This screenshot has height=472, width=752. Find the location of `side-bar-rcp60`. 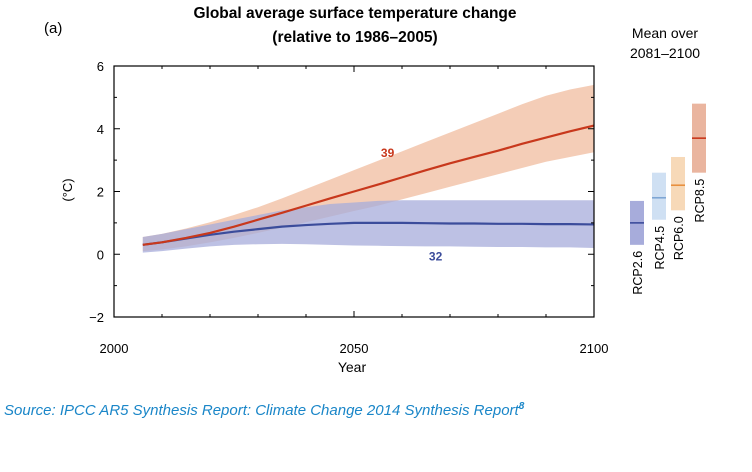

side-bar-rcp60 is located at coordinates (678, 183).